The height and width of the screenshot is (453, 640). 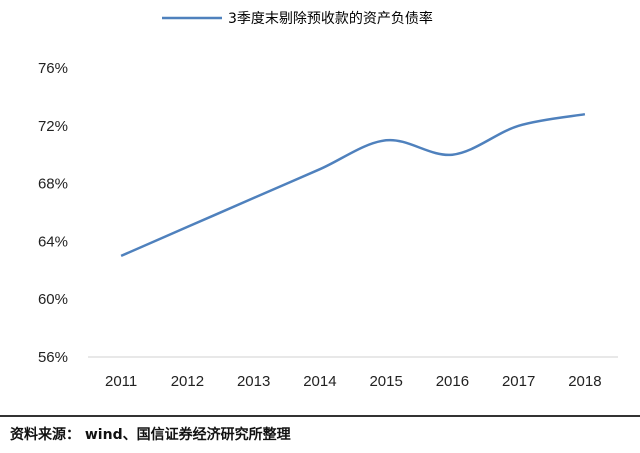 I want to click on x-tick-label: 2018, so click(x=584, y=381).